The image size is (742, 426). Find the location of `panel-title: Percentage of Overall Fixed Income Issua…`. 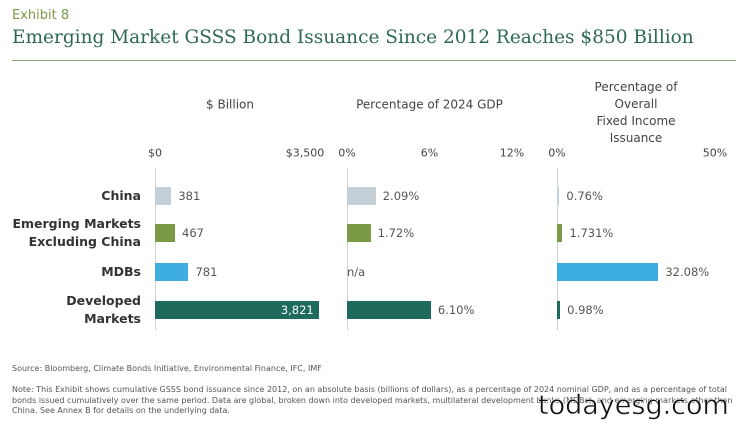

panel-title: Percentage of Overall Fixed Income Issua… is located at coordinates (636, 112).